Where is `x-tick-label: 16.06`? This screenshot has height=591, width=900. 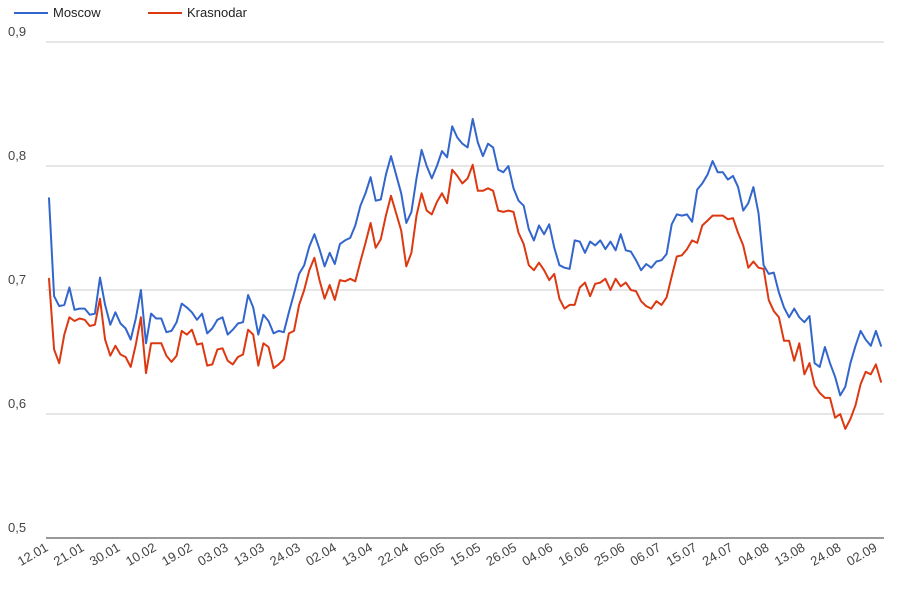
x-tick-label: 16.06 is located at coordinates (573, 554).